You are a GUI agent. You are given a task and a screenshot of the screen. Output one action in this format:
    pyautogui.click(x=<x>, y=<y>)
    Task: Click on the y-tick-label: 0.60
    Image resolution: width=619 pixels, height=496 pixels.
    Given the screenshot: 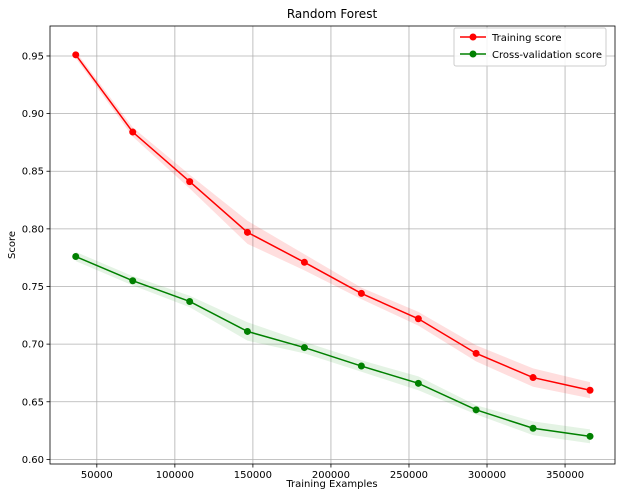 What is the action you would take?
    pyautogui.click(x=33, y=460)
    